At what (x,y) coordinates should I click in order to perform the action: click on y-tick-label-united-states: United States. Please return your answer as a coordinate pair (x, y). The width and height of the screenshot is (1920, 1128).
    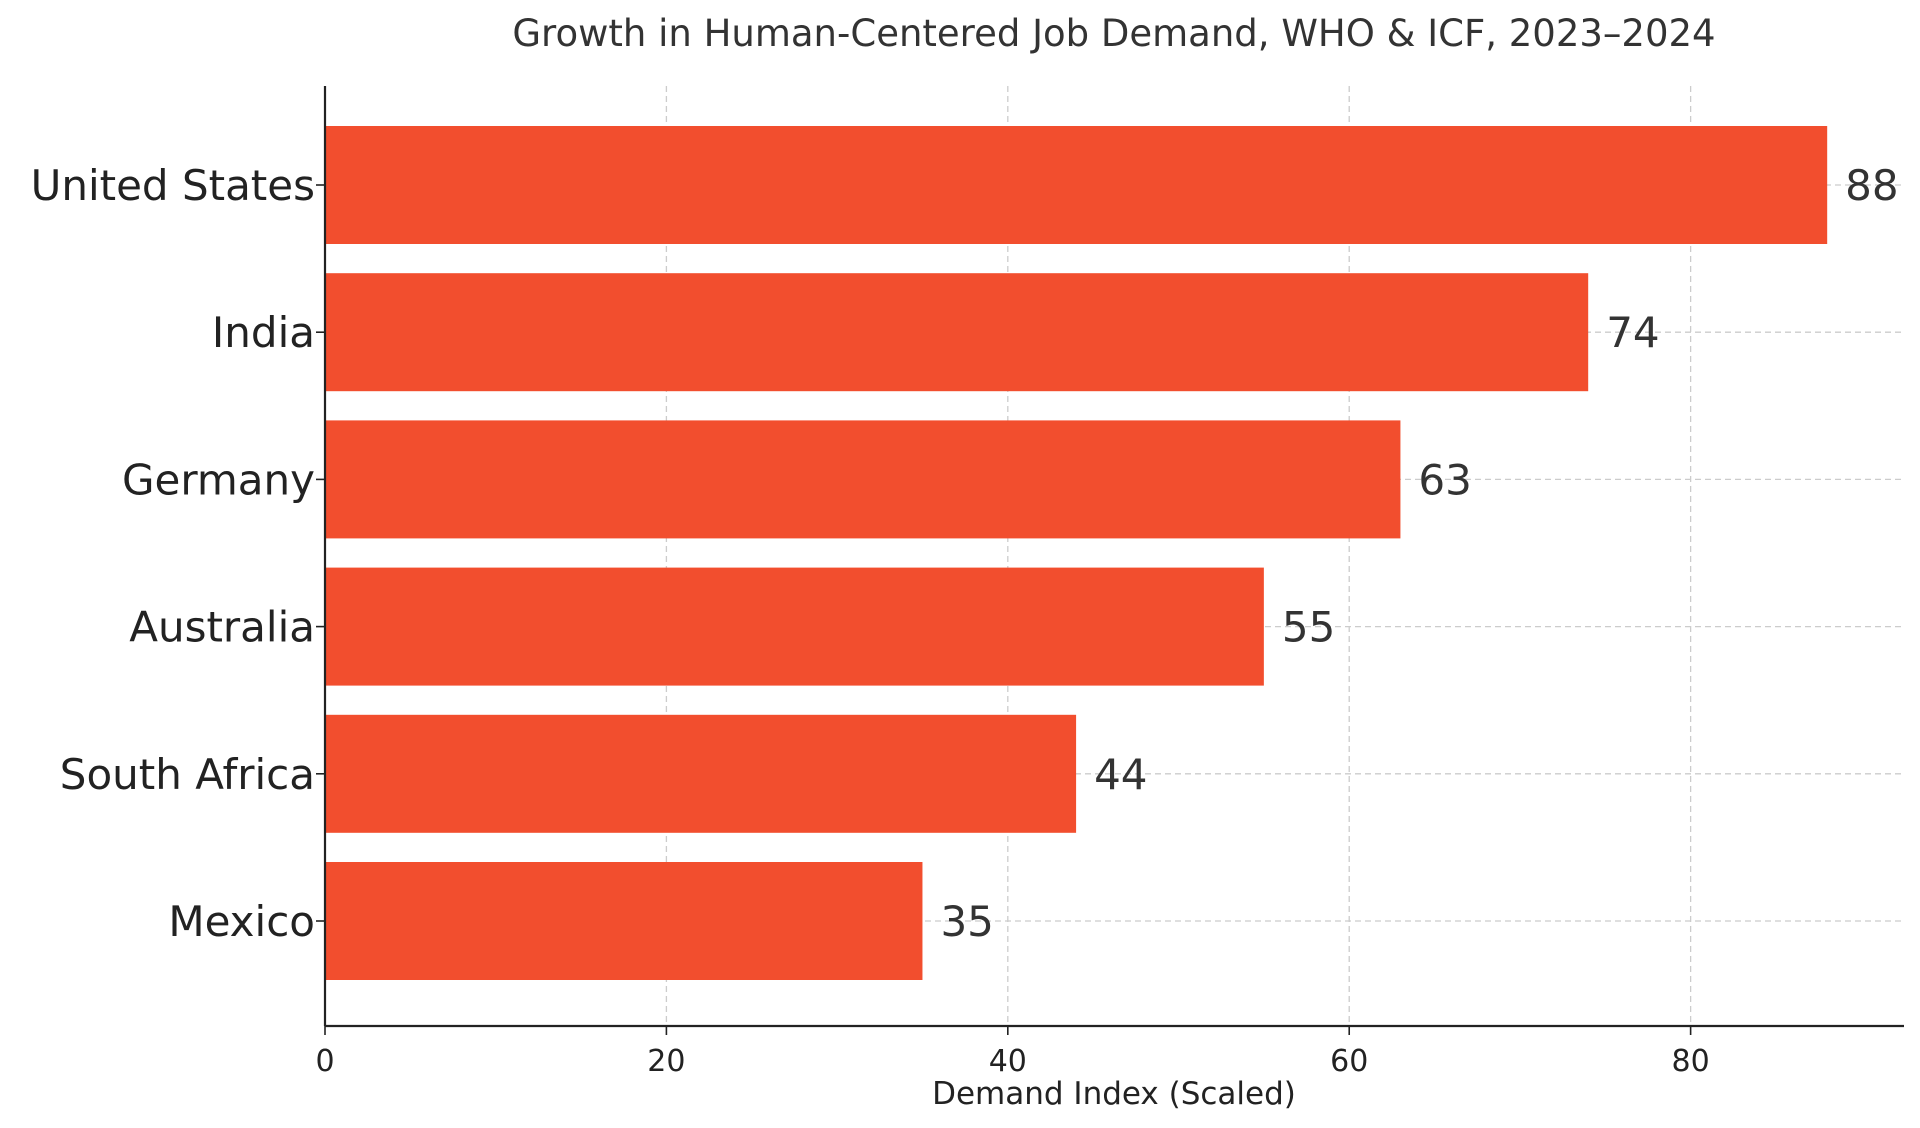
    Looking at the image, I should click on (173, 185).